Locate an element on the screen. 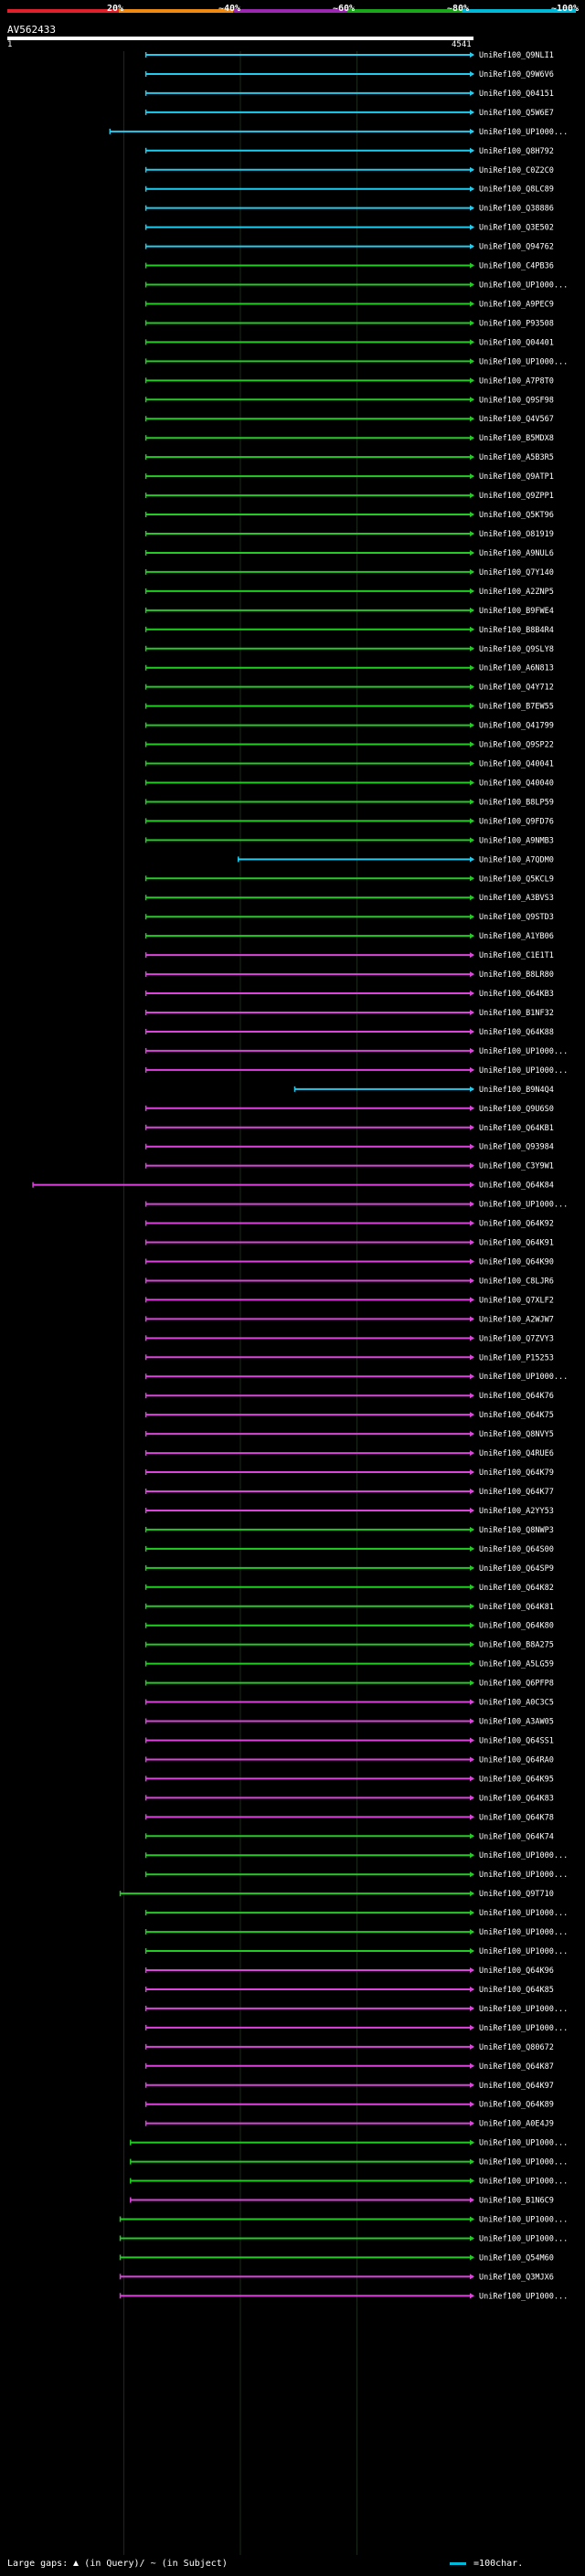  hit-label-37: UniRef100_Q40041 is located at coordinates (516, 764).